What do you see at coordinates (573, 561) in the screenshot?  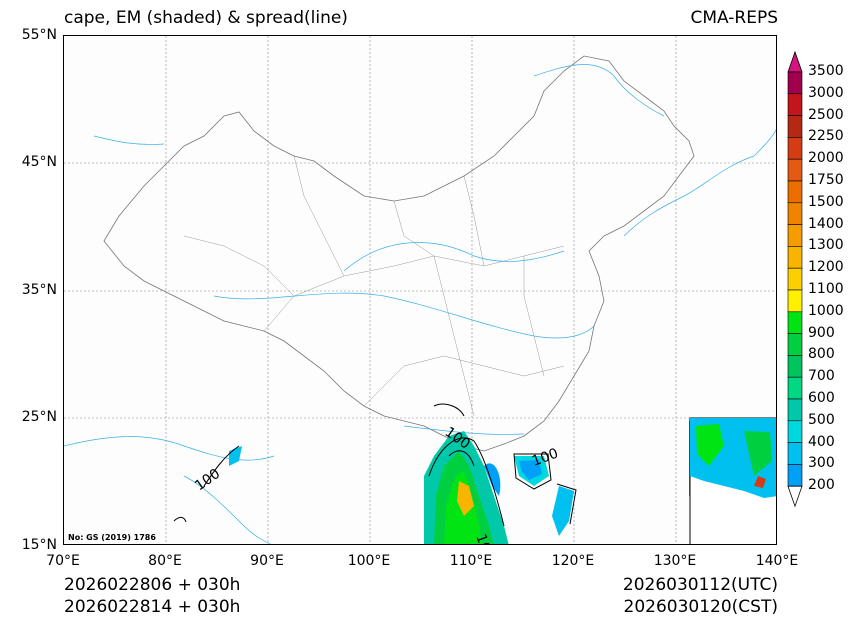 I see `lon-label-120e: 120°E` at bounding box center [573, 561].